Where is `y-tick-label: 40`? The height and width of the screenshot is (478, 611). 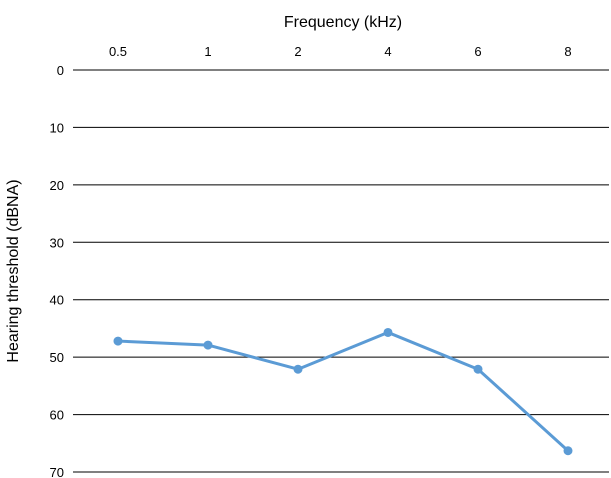
y-tick-label: 40 is located at coordinates (57, 300).